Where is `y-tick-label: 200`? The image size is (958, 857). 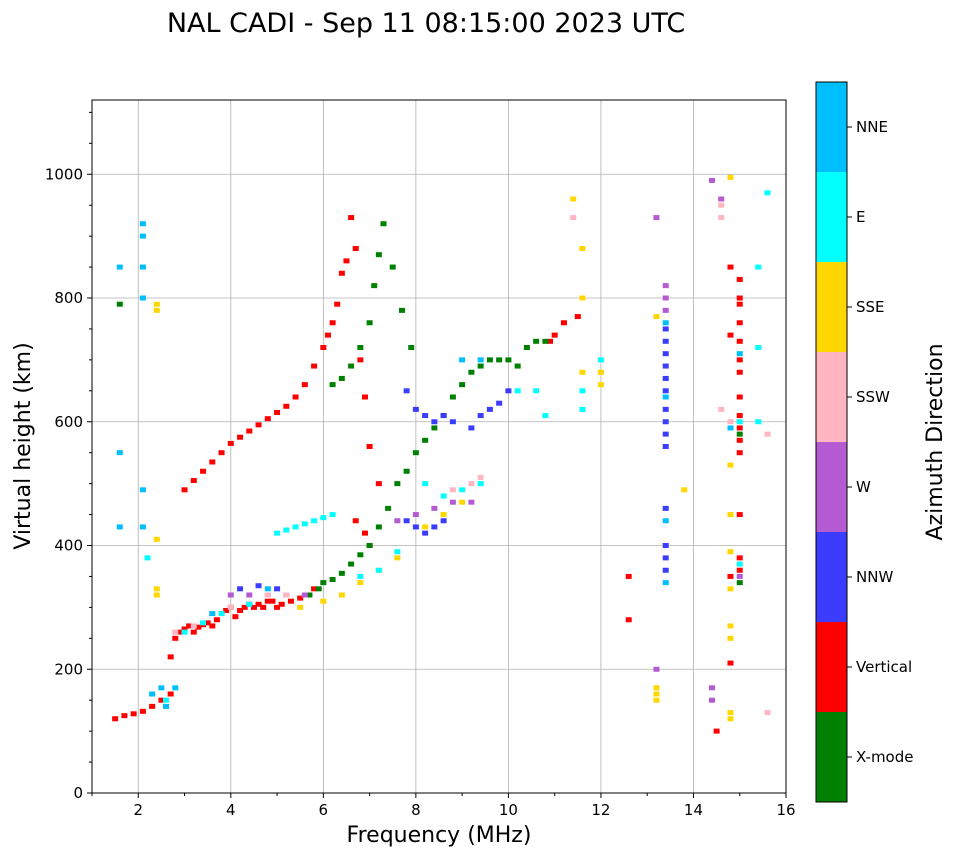 y-tick-label: 200 is located at coordinates (68, 669).